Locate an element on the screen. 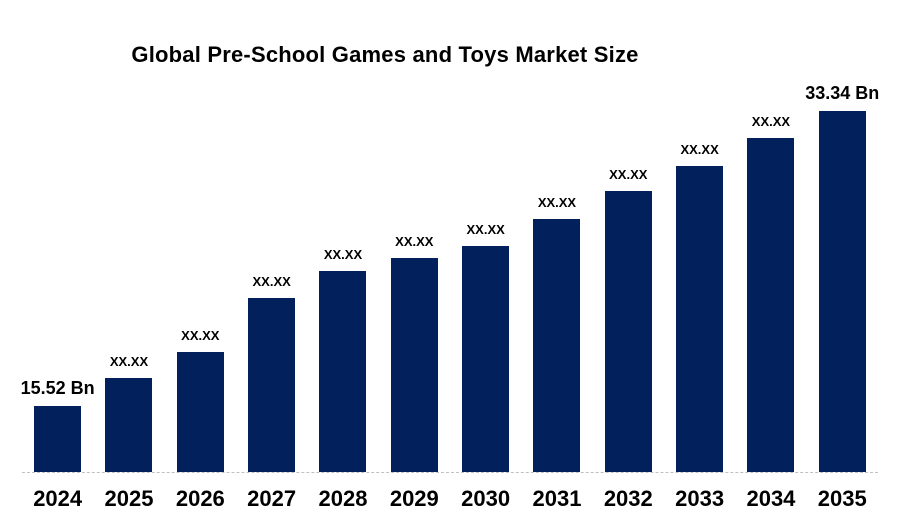 This screenshot has width=900, height=525. x-axis-label-2029: 2029 is located at coordinates (414, 498).